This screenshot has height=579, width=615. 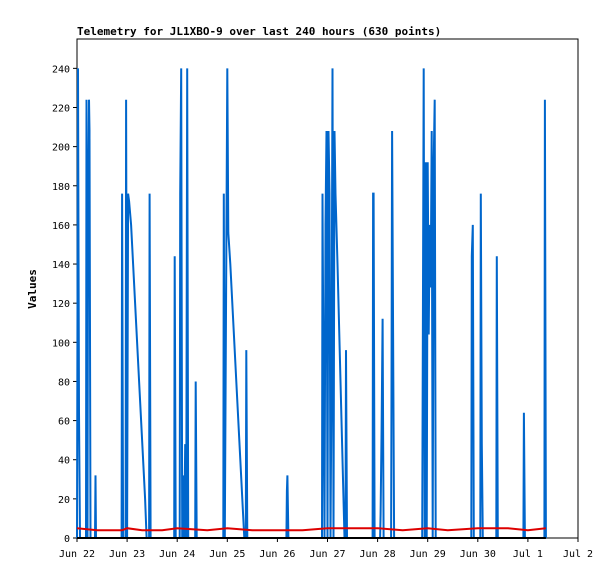 I want to click on y-tick-label: 40, so click(x=64, y=461).